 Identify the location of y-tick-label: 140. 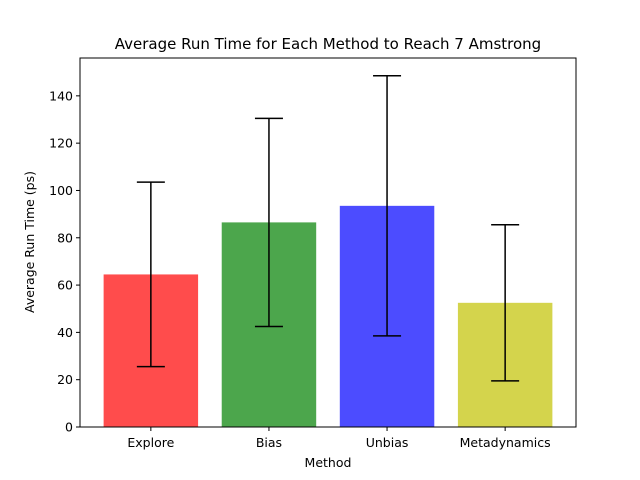
(61, 95).